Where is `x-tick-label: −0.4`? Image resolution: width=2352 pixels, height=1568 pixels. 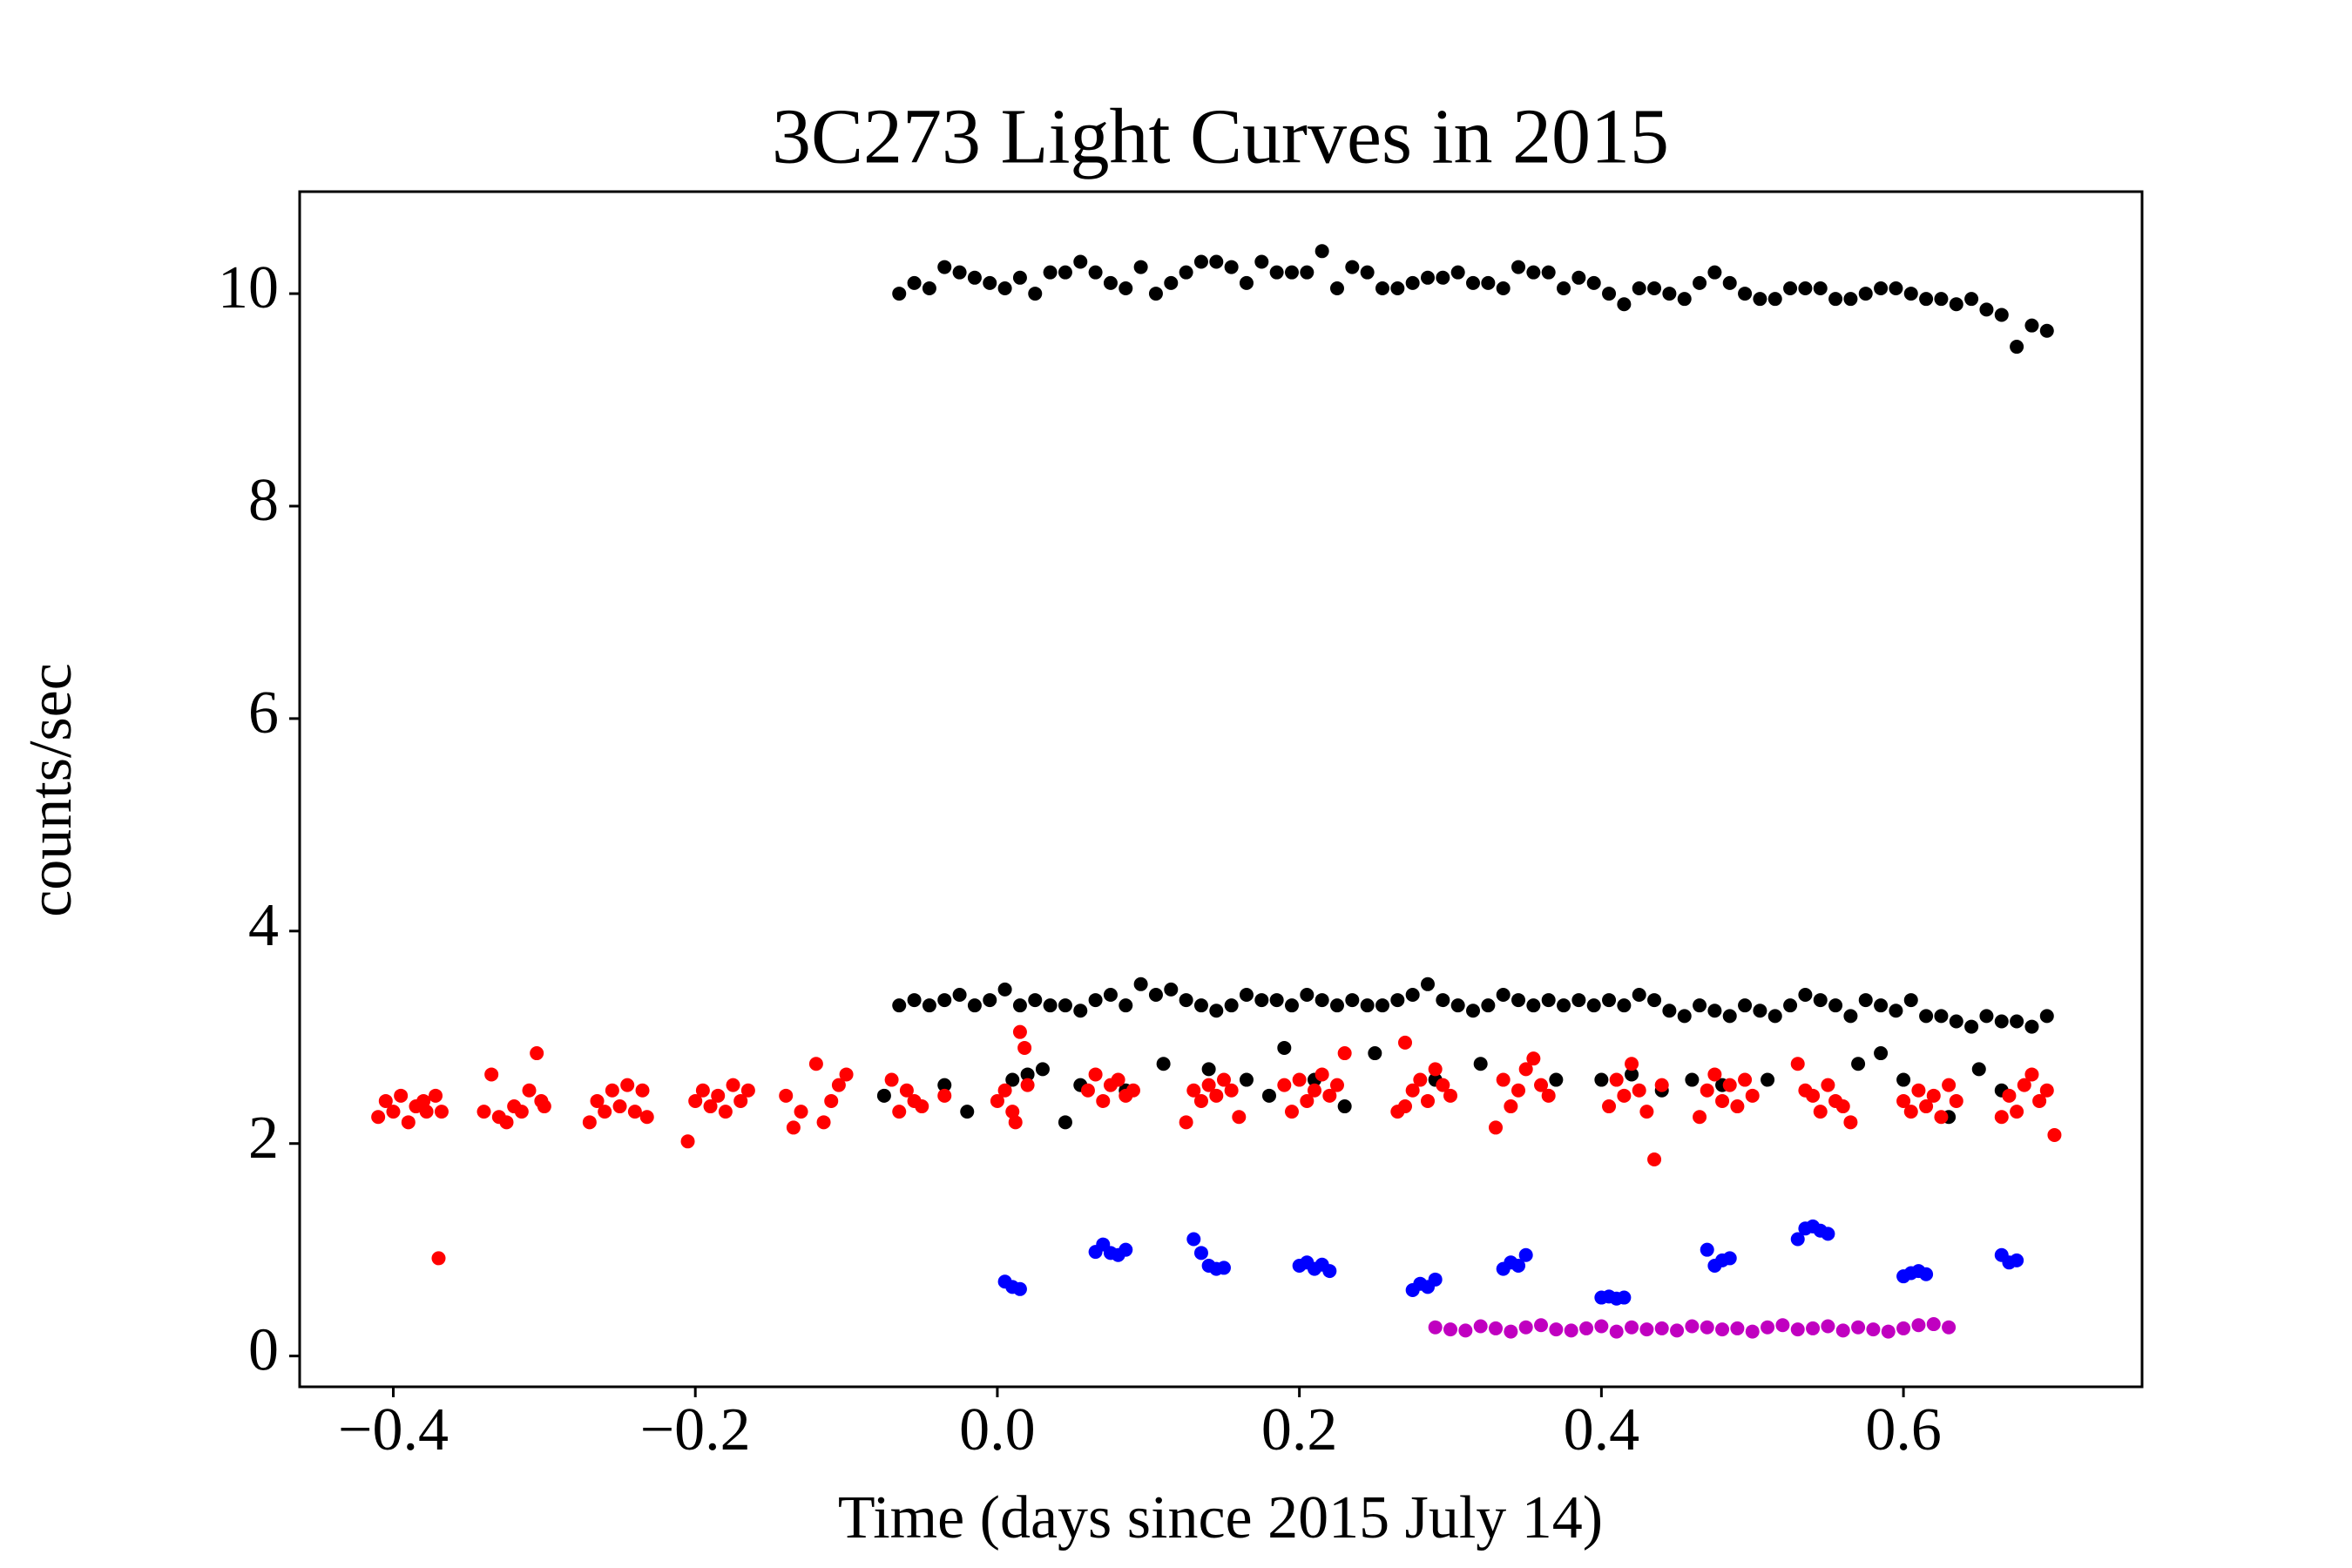 x-tick-label: −0.4 is located at coordinates (393, 1429).